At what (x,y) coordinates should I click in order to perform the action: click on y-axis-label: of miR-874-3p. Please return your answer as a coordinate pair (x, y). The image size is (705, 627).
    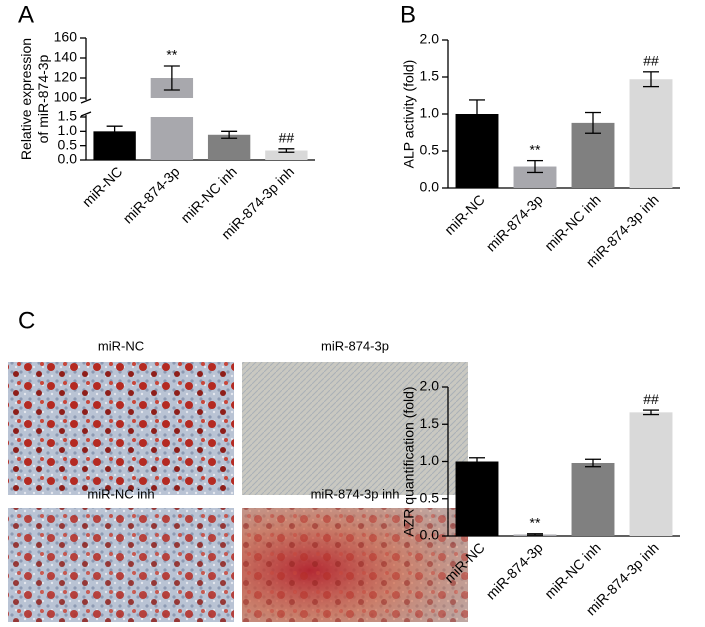
    Looking at the image, I should click on (43, 98).